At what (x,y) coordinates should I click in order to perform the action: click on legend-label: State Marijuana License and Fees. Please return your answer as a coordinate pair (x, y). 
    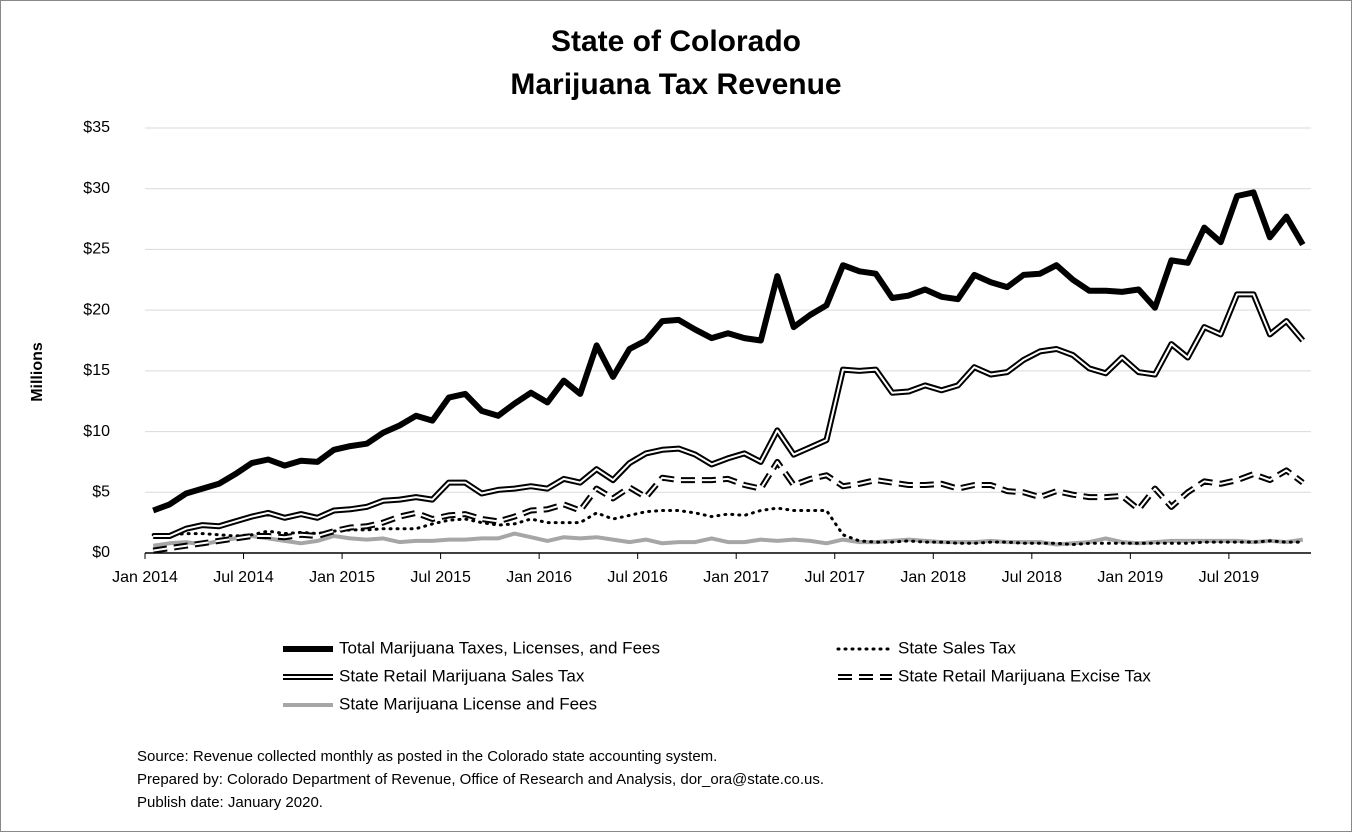
    Looking at the image, I should click on (468, 703).